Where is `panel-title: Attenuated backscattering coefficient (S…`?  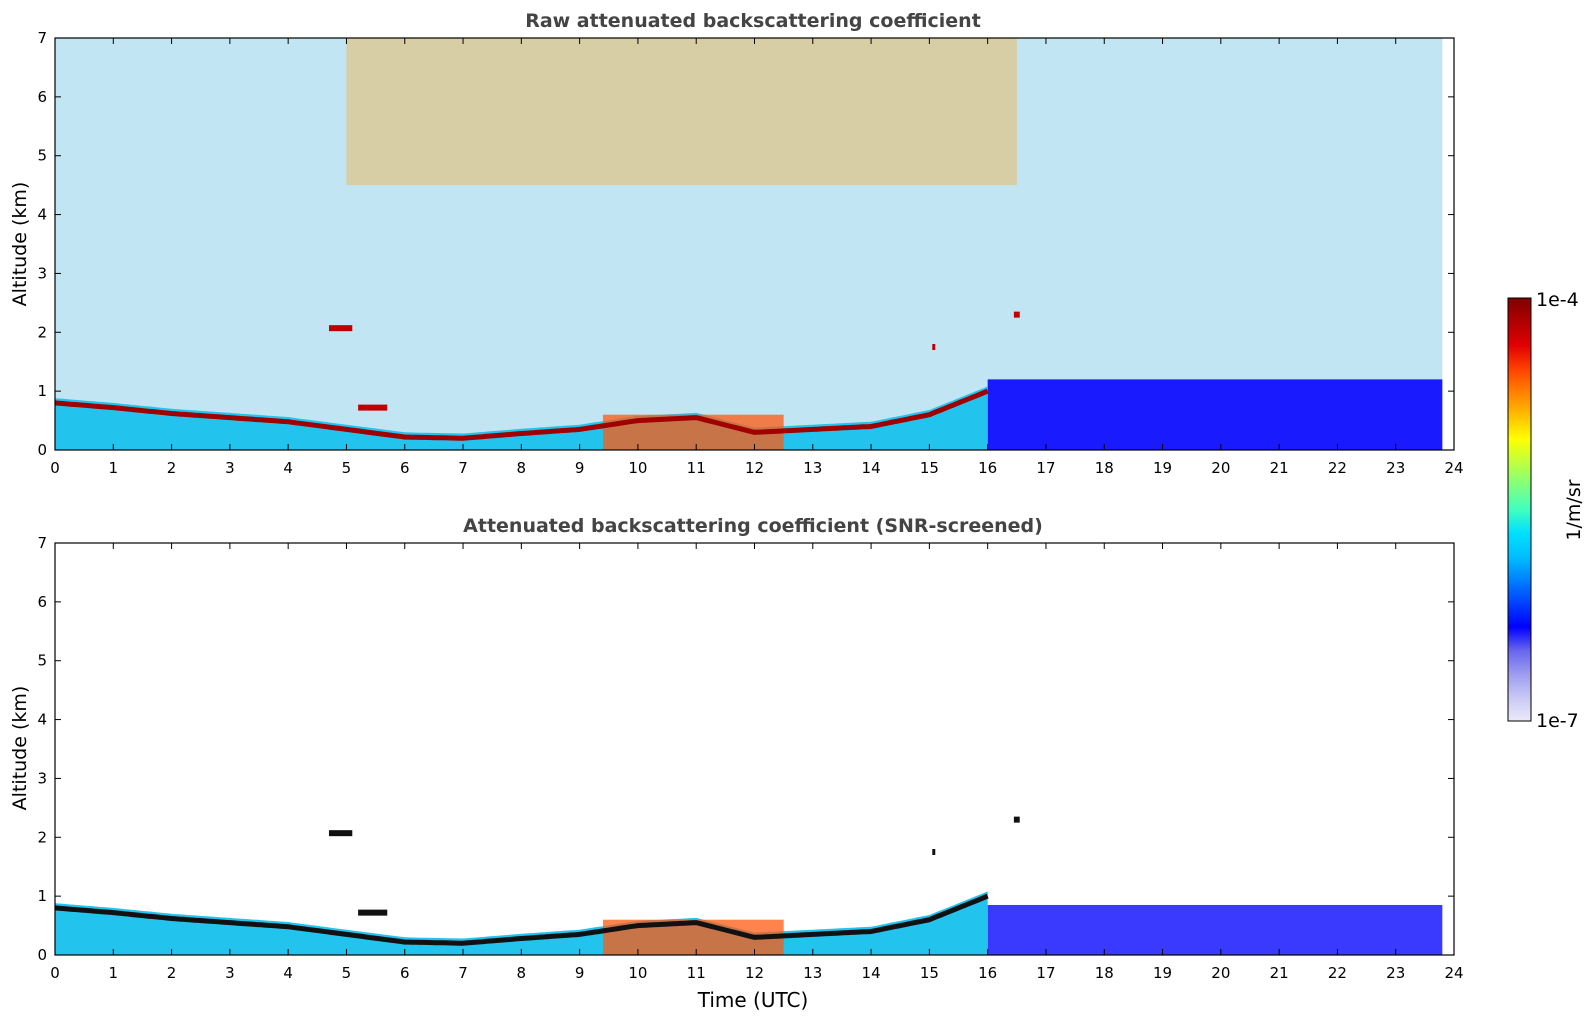 panel-title: Attenuated backscattering coefficient (S… is located at coordinates (753, 526).